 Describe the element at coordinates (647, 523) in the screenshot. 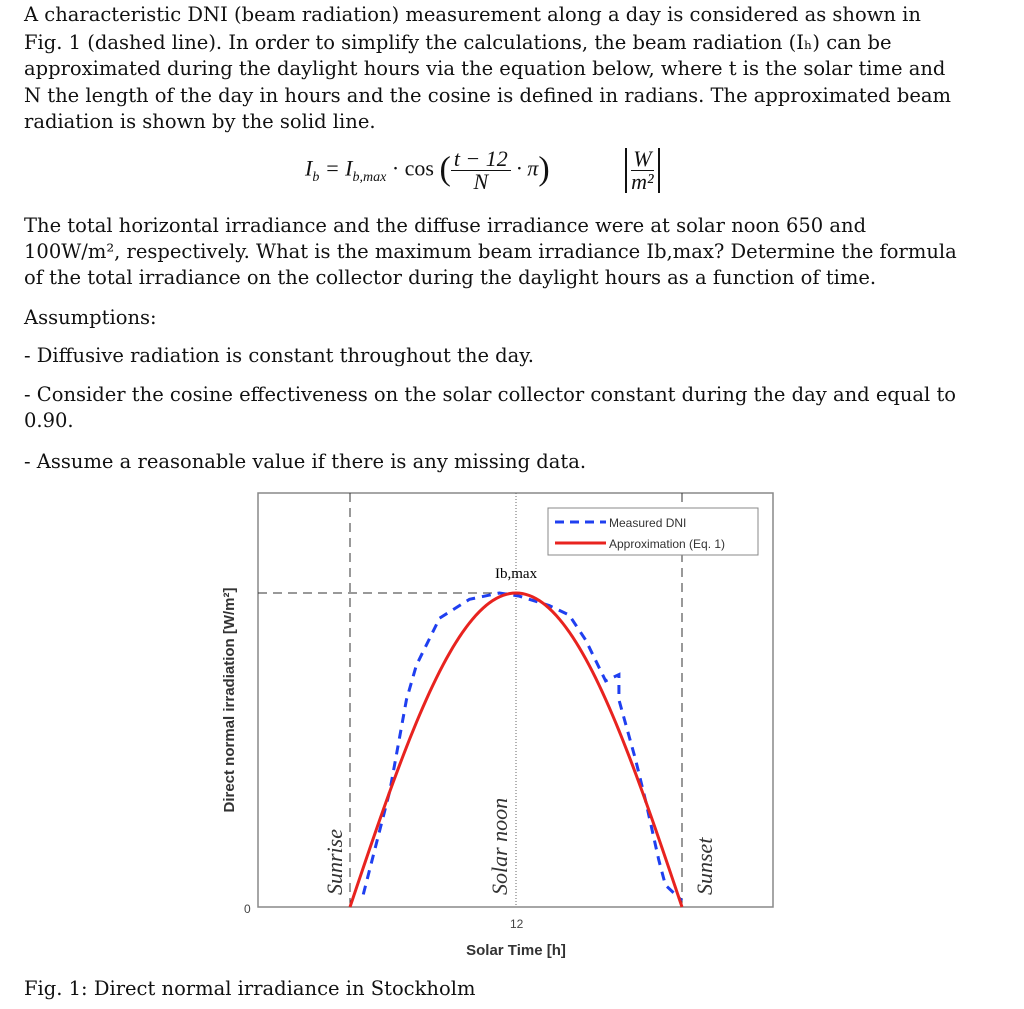

I see `legend-label-measured: Measured DNI` at that location.